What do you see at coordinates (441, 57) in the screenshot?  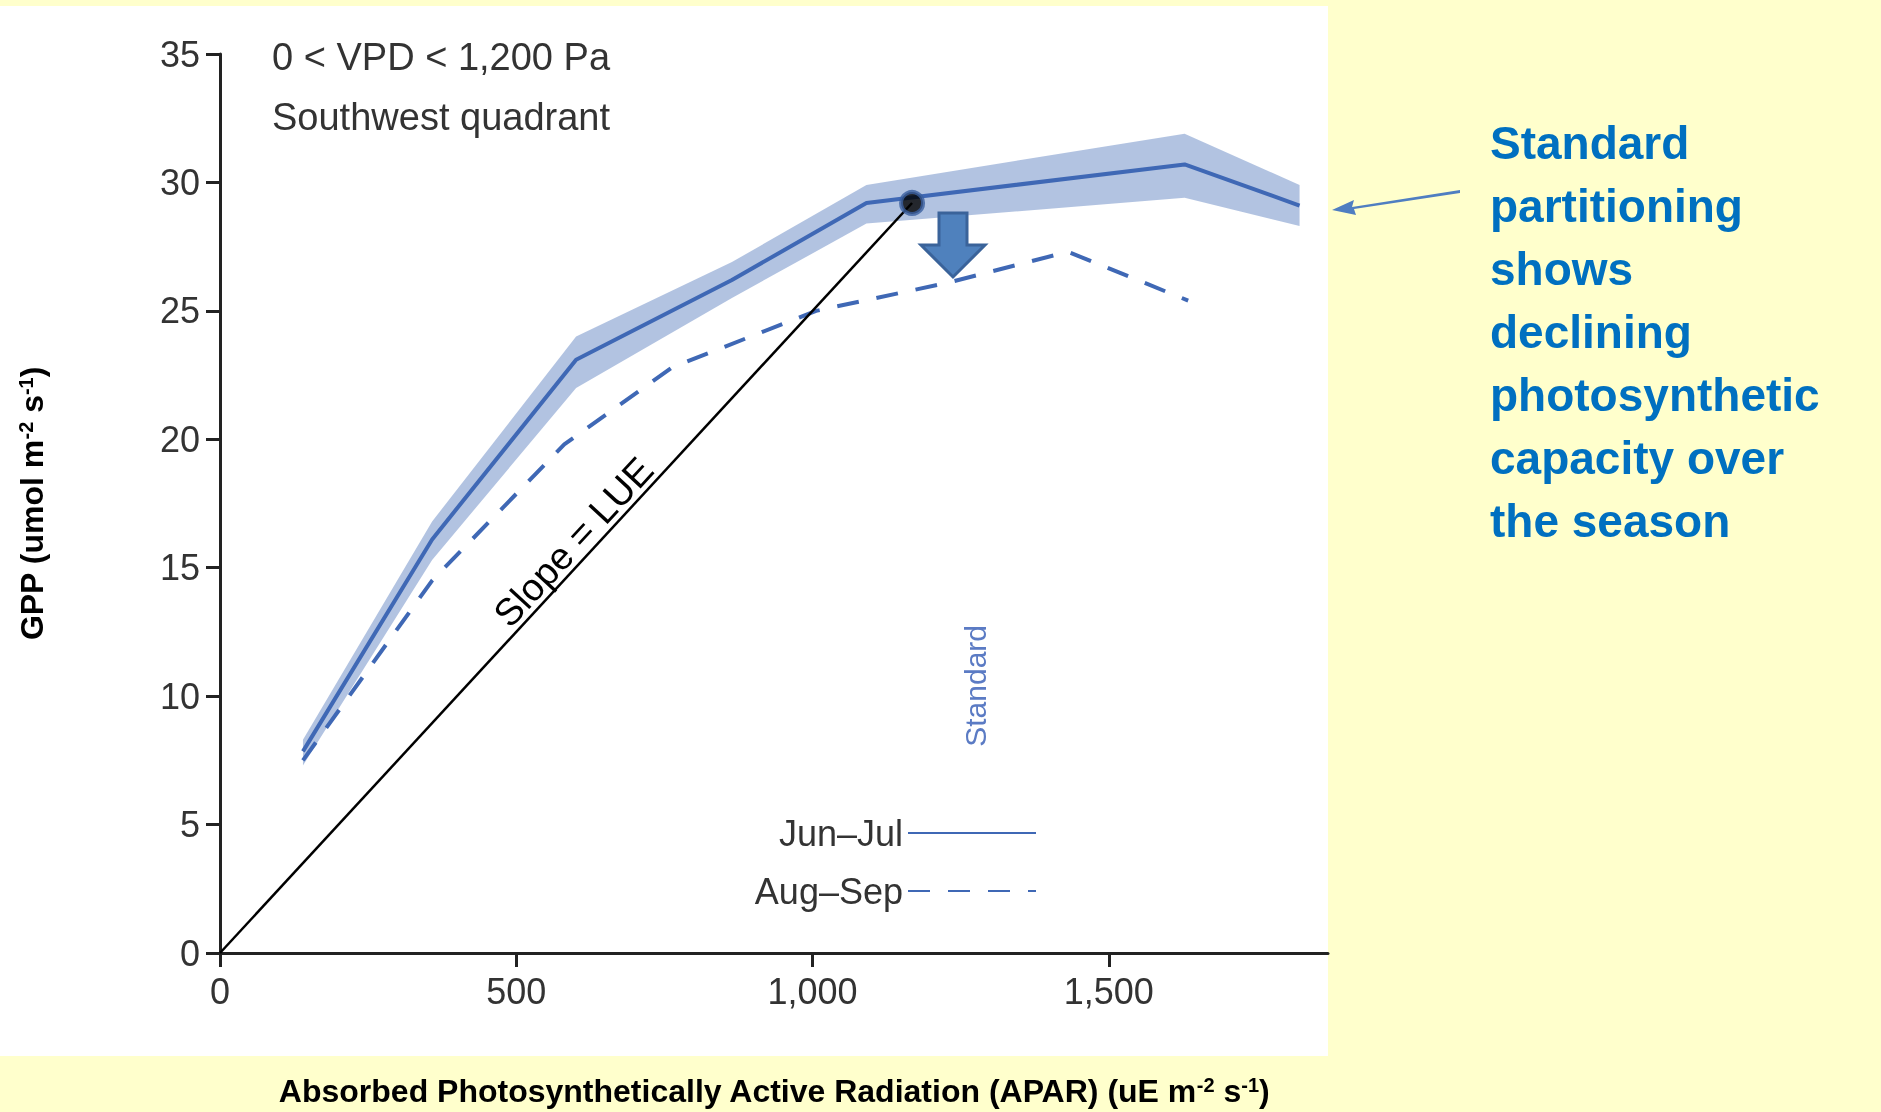 I see `annotation: 0 < VPD < 1,200 Pa` at bounding box center [441, 57].